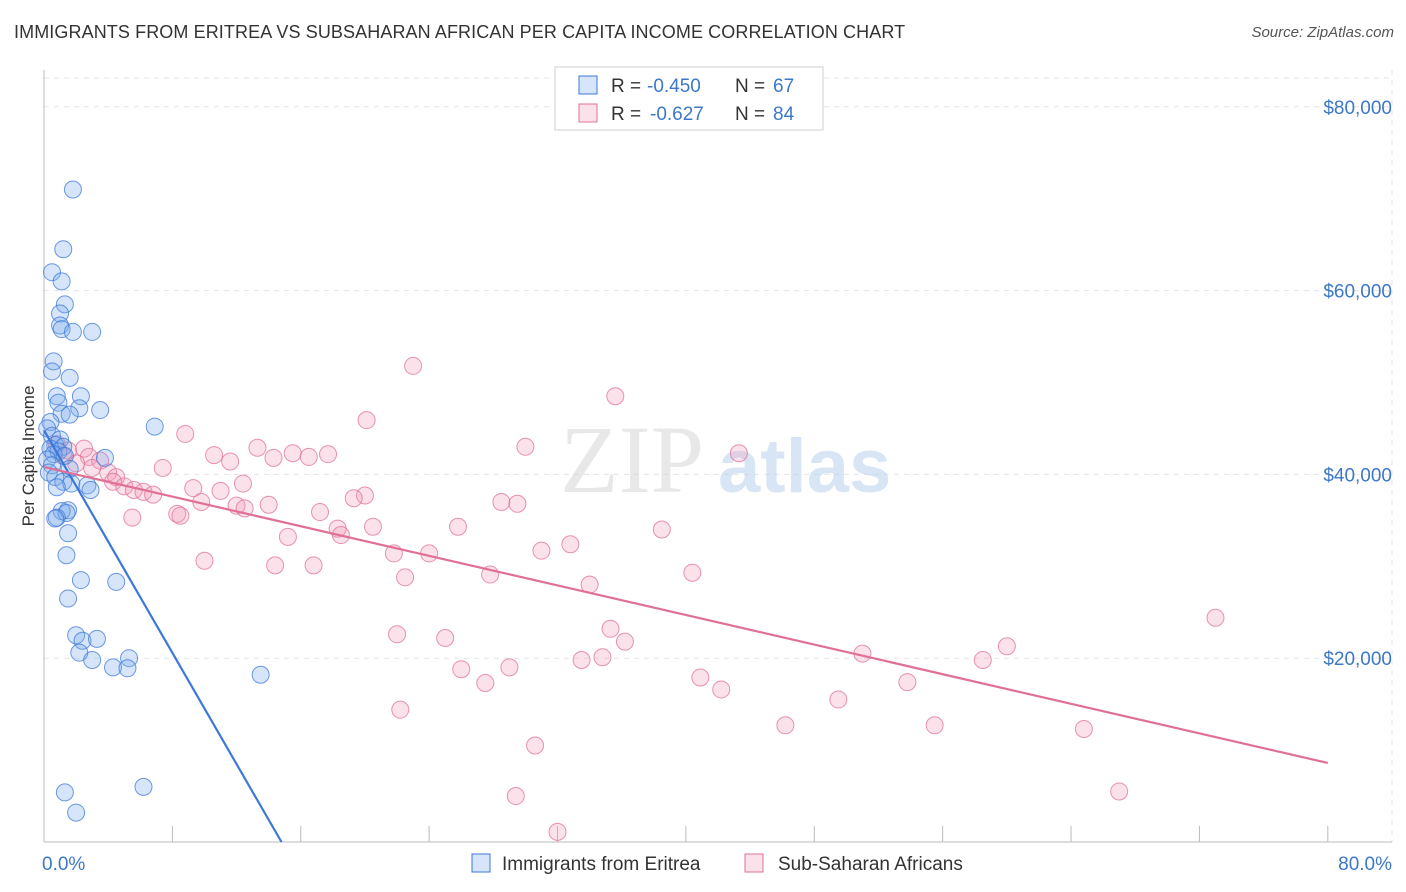 This screenshot has width=1406, height=892. What do you see at coordinates (1357, 384) in the screenshot?
I see `y-tick-labels: $20,000 $40,000 $60,000 $80,000` at bounding box center [1357, 384].